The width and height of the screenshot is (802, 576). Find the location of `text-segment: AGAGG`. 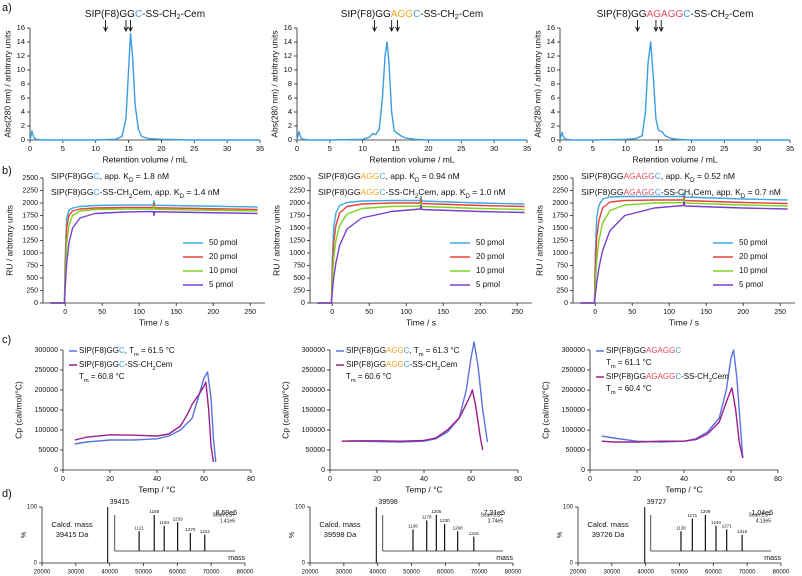

text-segment: AGAGG is located at coordinates (639, 176).